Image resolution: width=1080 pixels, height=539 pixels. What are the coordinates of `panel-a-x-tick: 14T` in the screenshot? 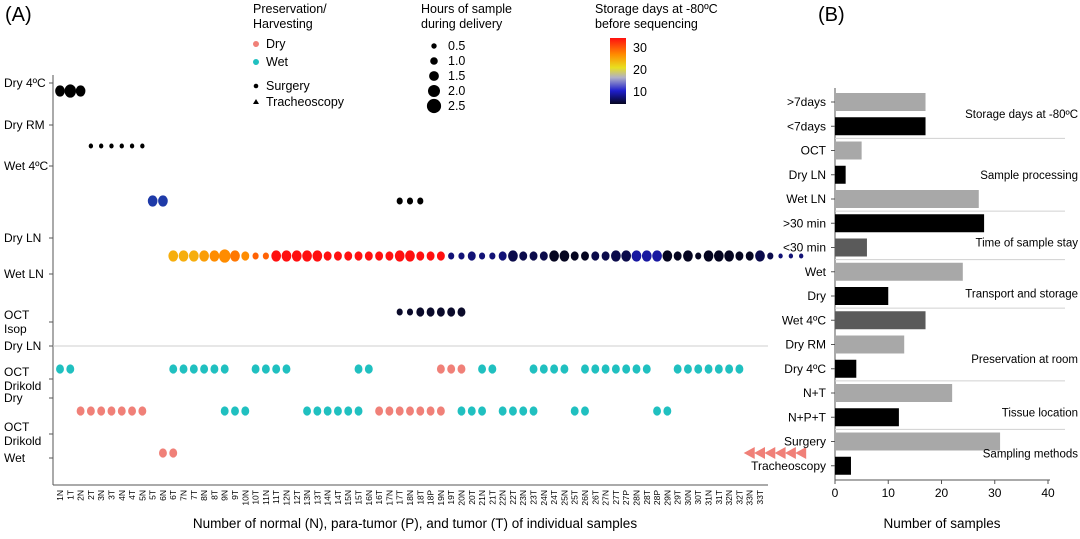 It's located at (338, 497).